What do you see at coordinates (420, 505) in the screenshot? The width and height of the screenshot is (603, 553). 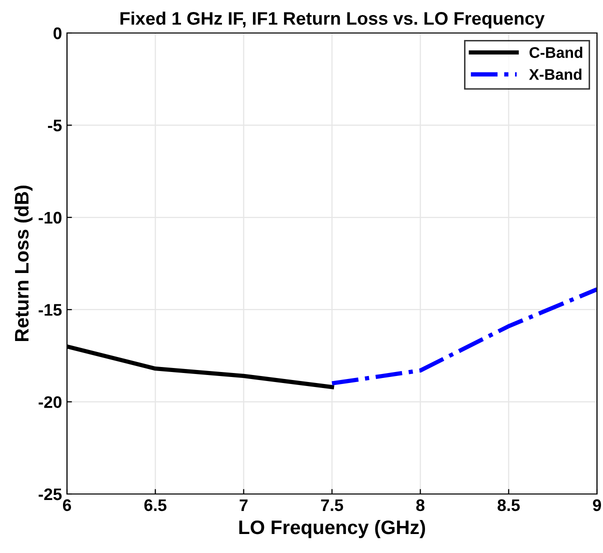 I see `x-tick-label: 8` at bounding box center [420, 505].